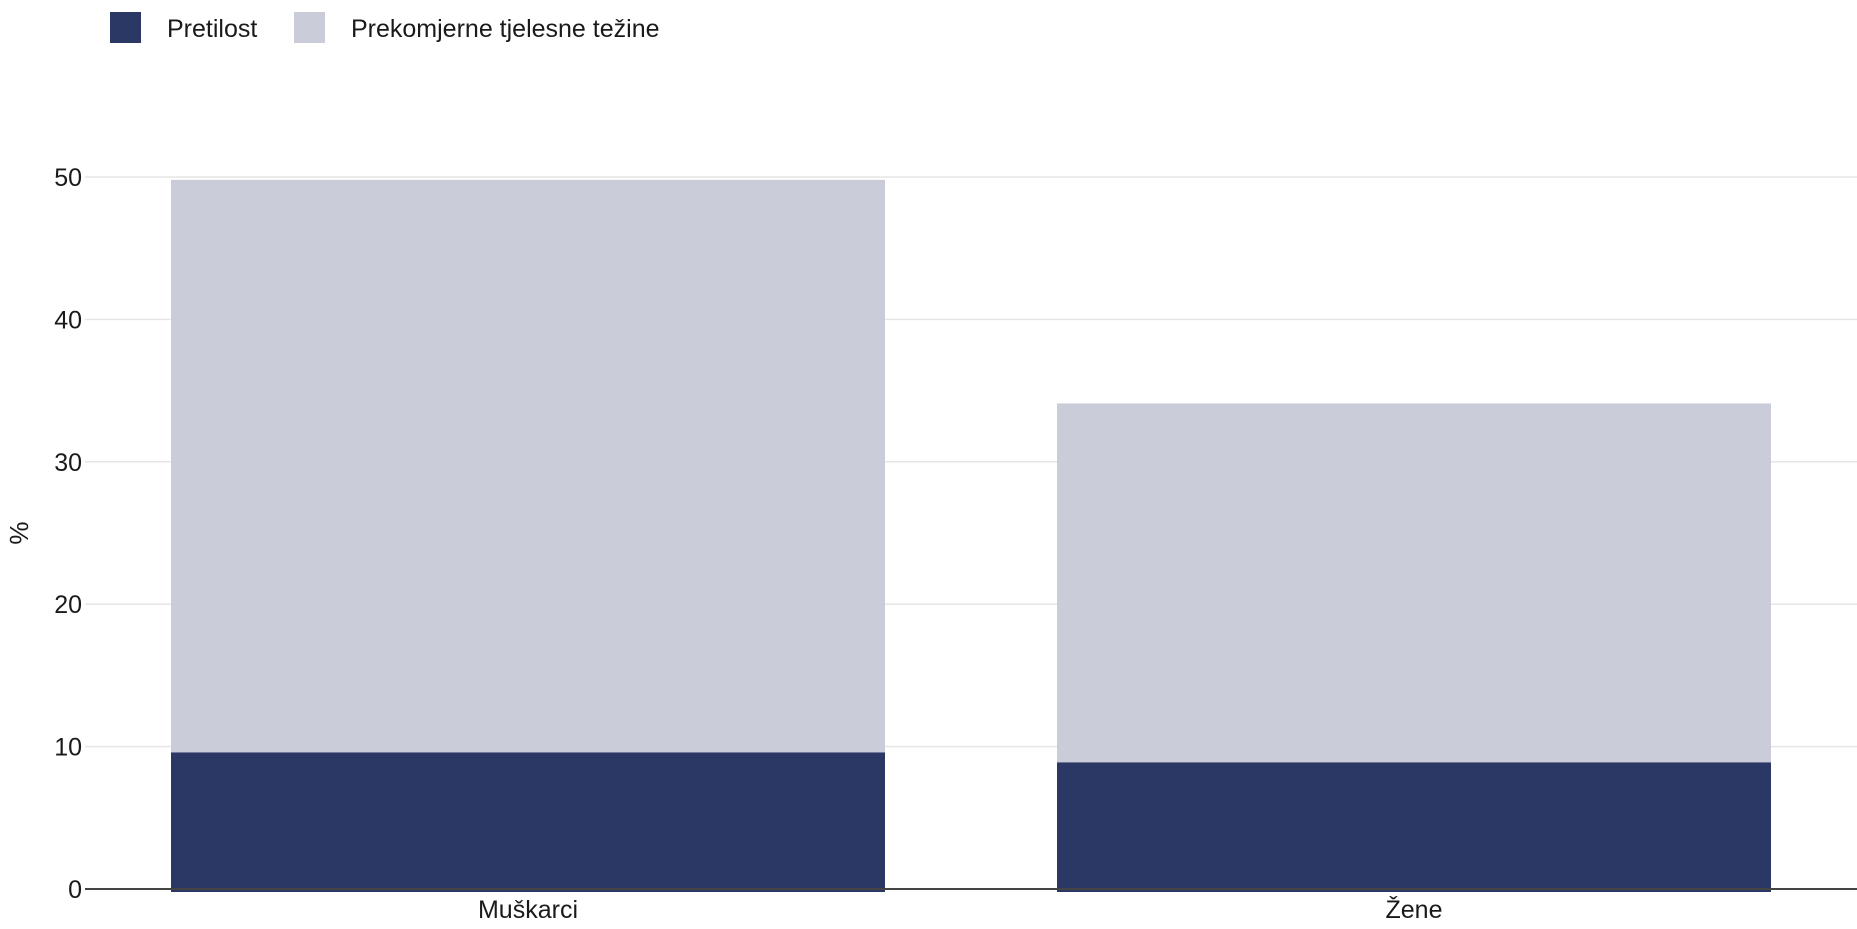 This screenshot has width=1857, height=929. I want to click on y-tick-label: 40, so click(68, 320).